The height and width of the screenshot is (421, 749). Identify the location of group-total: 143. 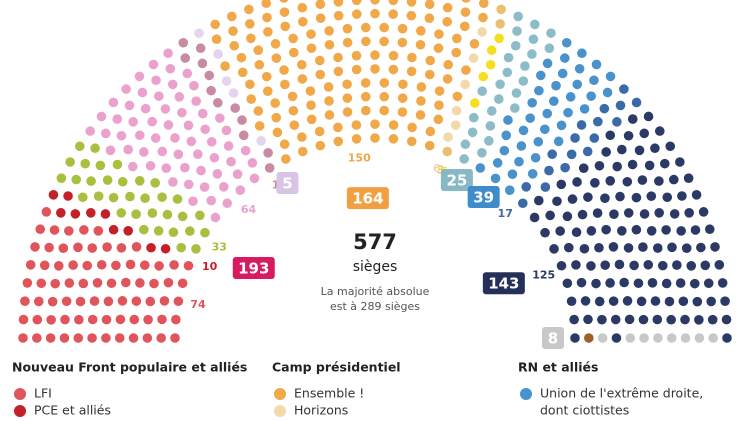
(503, 284).